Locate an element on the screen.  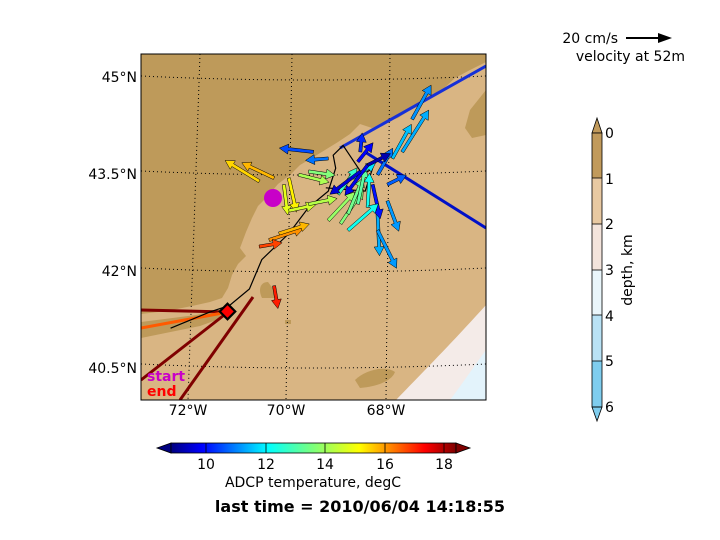
temp-colorbar-bar is located at coordinates (313, 448).